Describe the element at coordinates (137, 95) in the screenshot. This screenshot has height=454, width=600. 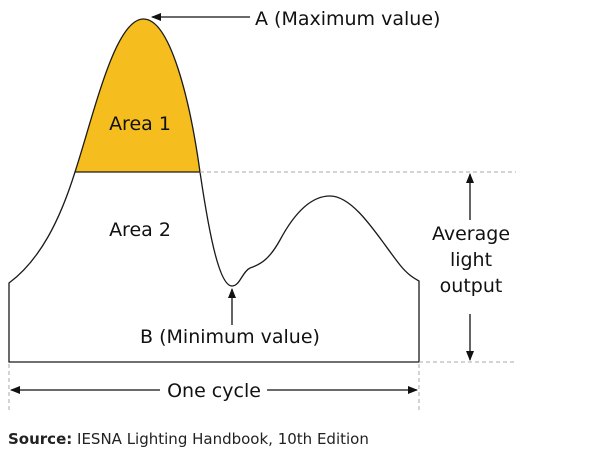
I see `area-1-shape` at that location.